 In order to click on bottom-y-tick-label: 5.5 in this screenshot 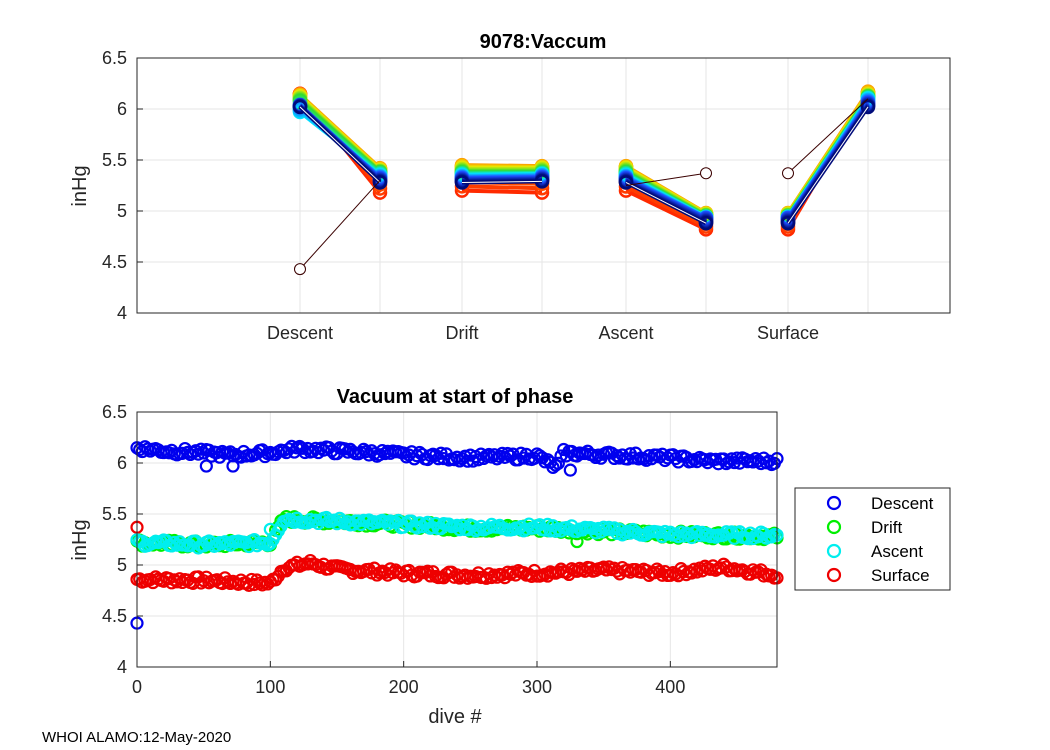, I will do `click(114, 514)`.